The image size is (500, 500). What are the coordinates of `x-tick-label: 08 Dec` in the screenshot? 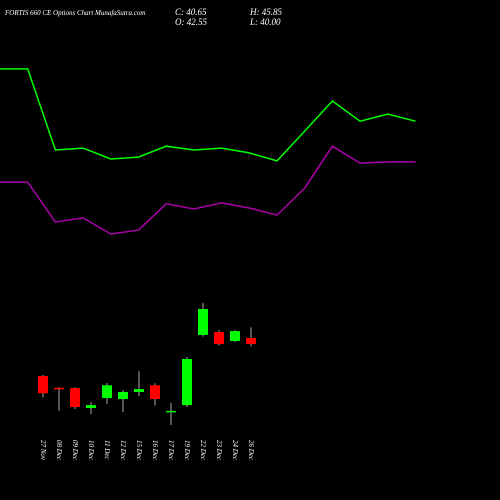 It's located at (59, 450).